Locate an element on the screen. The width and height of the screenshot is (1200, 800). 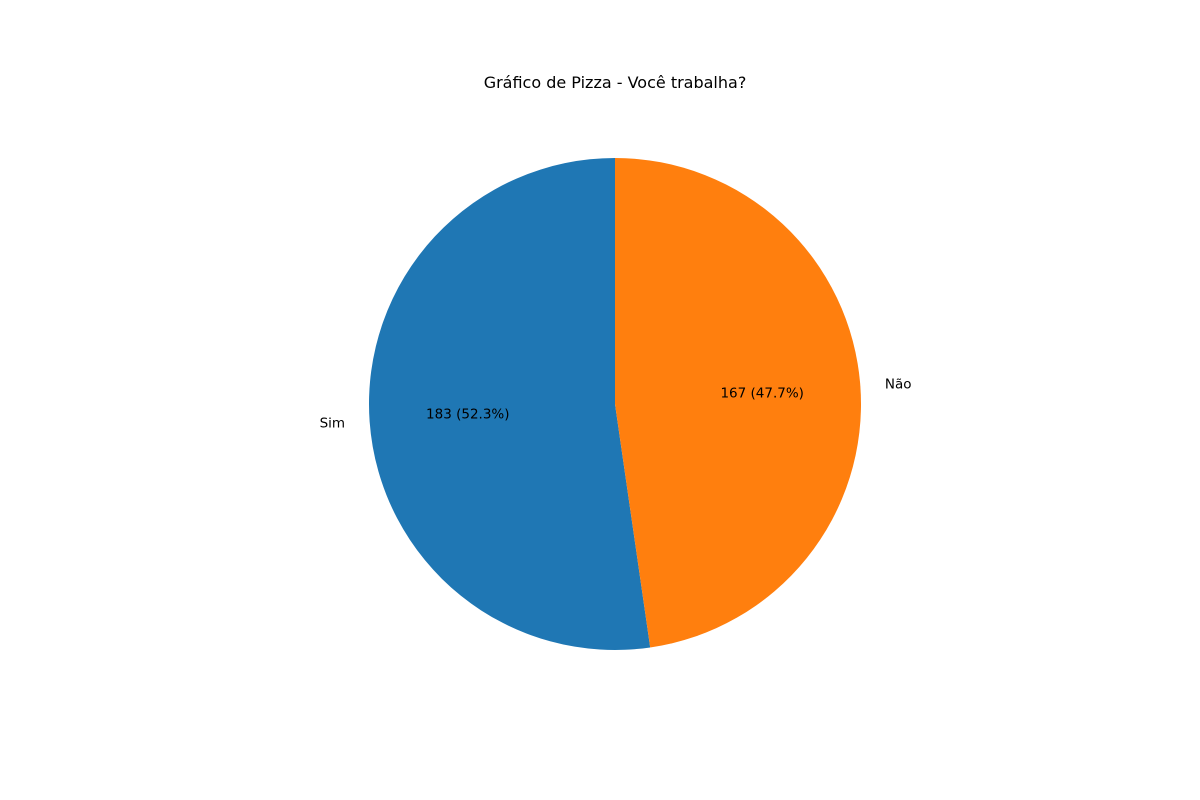
chart-title: Gráfico de Pizza - Você trabalha? is located at coordinates (615, 82).